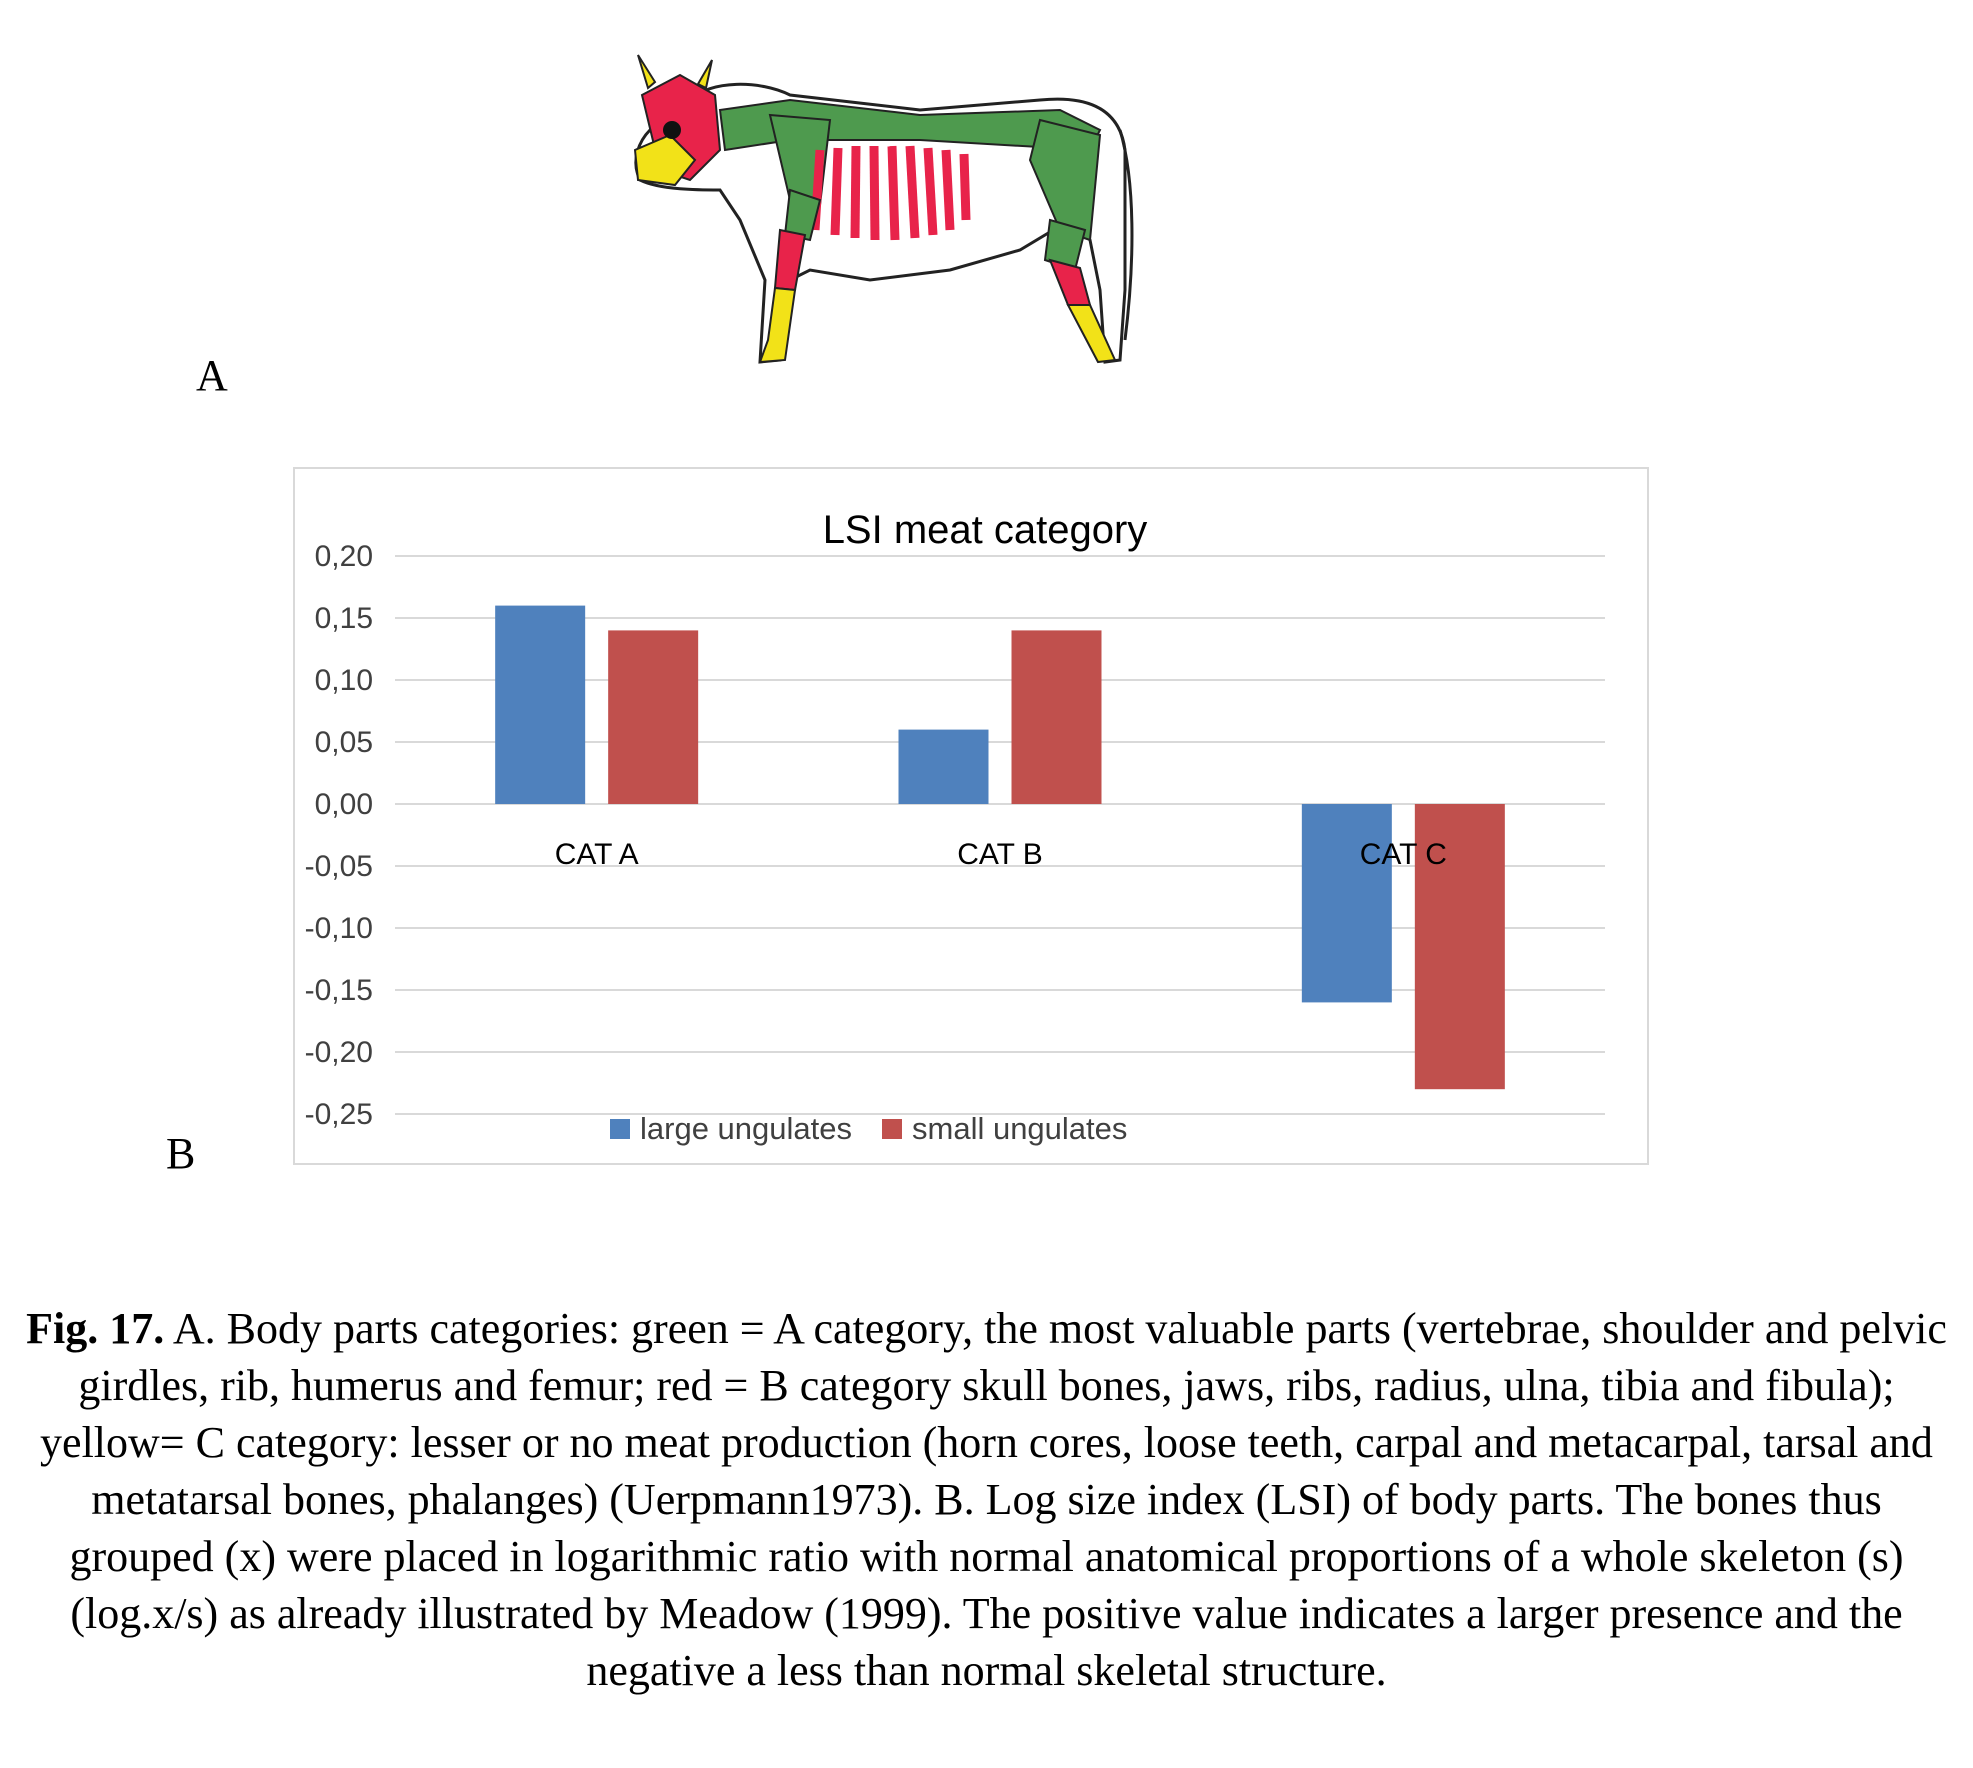 The image size is (1973, 1768). What do you see at coordinates (339, 990) in the screenshot?
I see `y-tick-label: -0,15` at bounding box center [339, 990].